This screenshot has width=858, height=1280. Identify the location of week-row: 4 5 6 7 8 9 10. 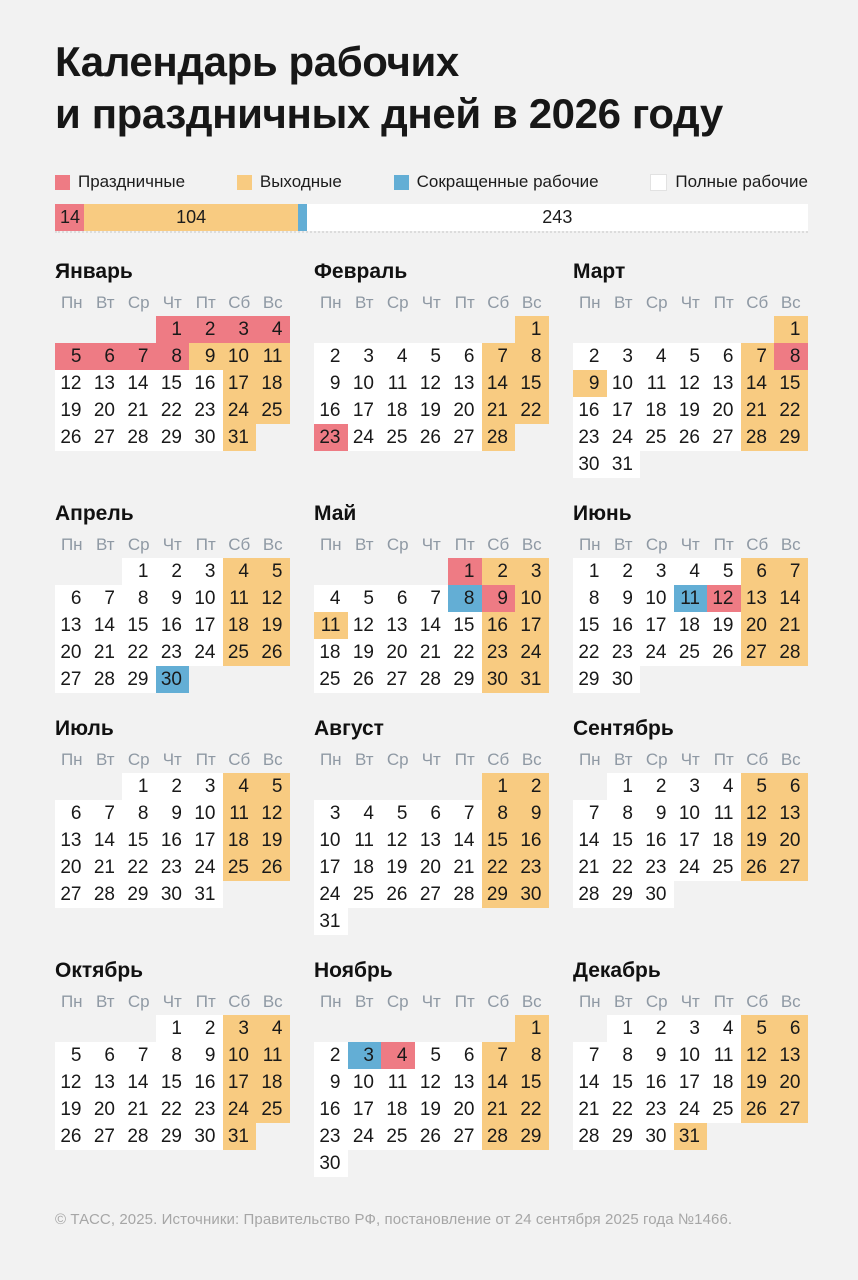
(431, 599).